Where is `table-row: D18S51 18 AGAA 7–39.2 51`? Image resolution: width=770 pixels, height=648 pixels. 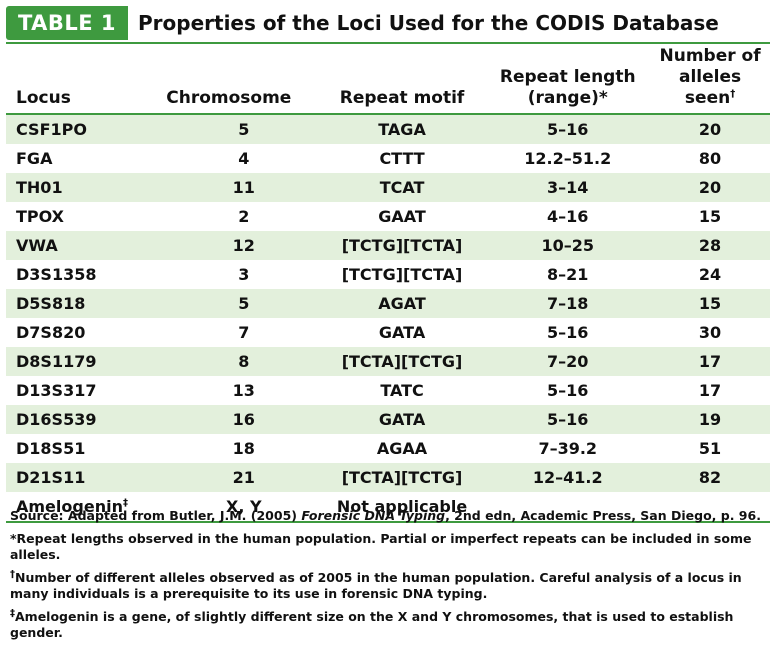 table-row: D18S51 18 AGAA 7–39.2 51 is located at coordinates (388, 448).